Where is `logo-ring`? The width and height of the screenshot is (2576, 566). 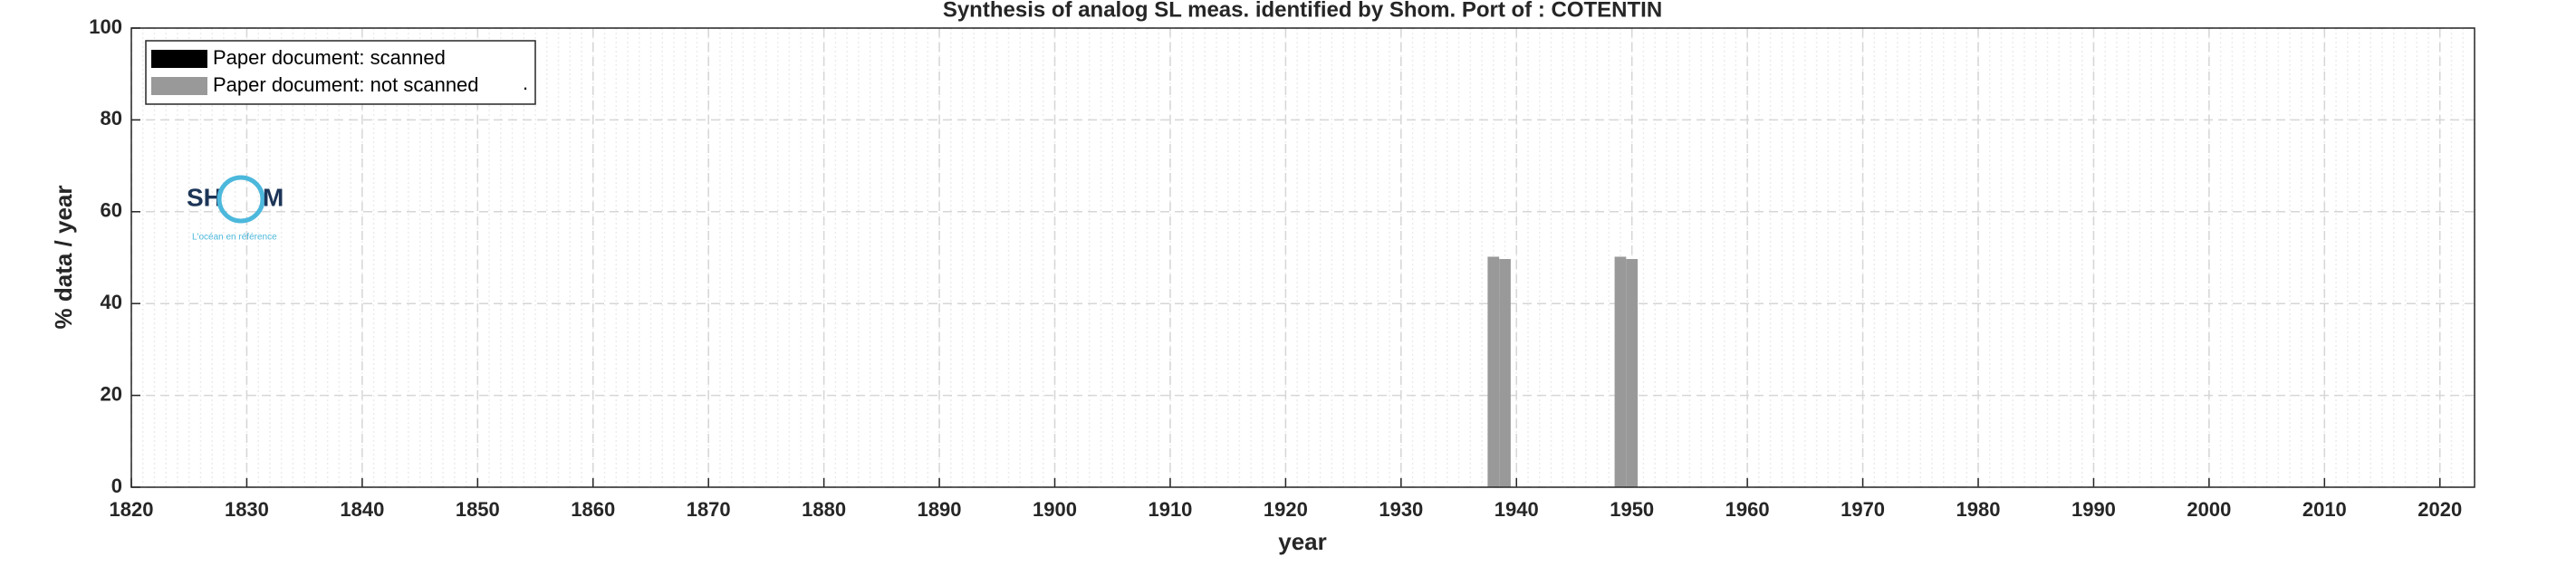
logo-ring is located at coordinates (240, 199).